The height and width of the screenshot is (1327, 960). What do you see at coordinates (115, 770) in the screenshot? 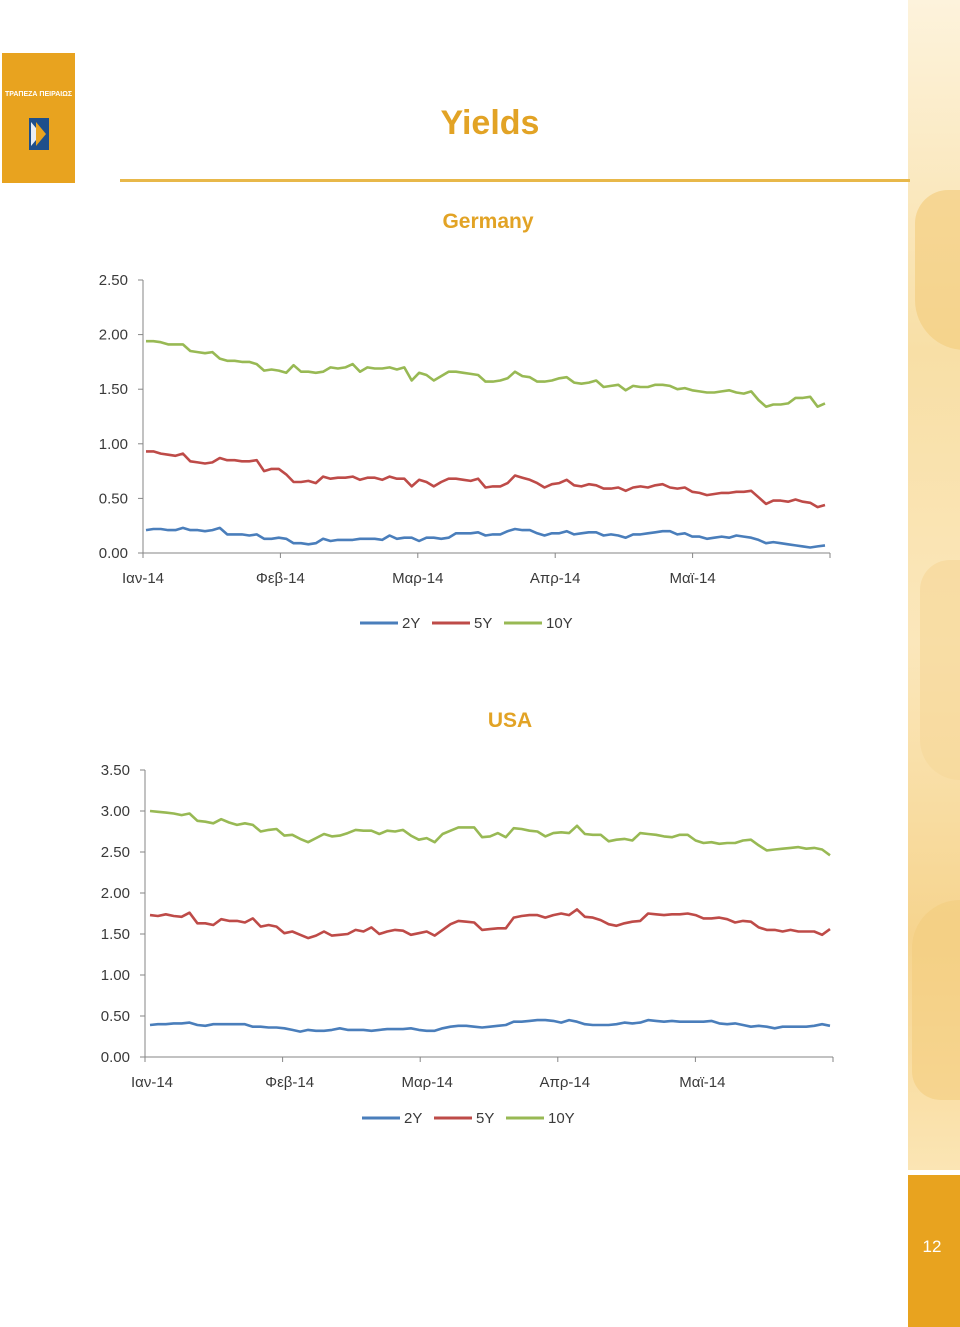
I see `y-tick-label: 3.50` at bounding box center [115, 770].